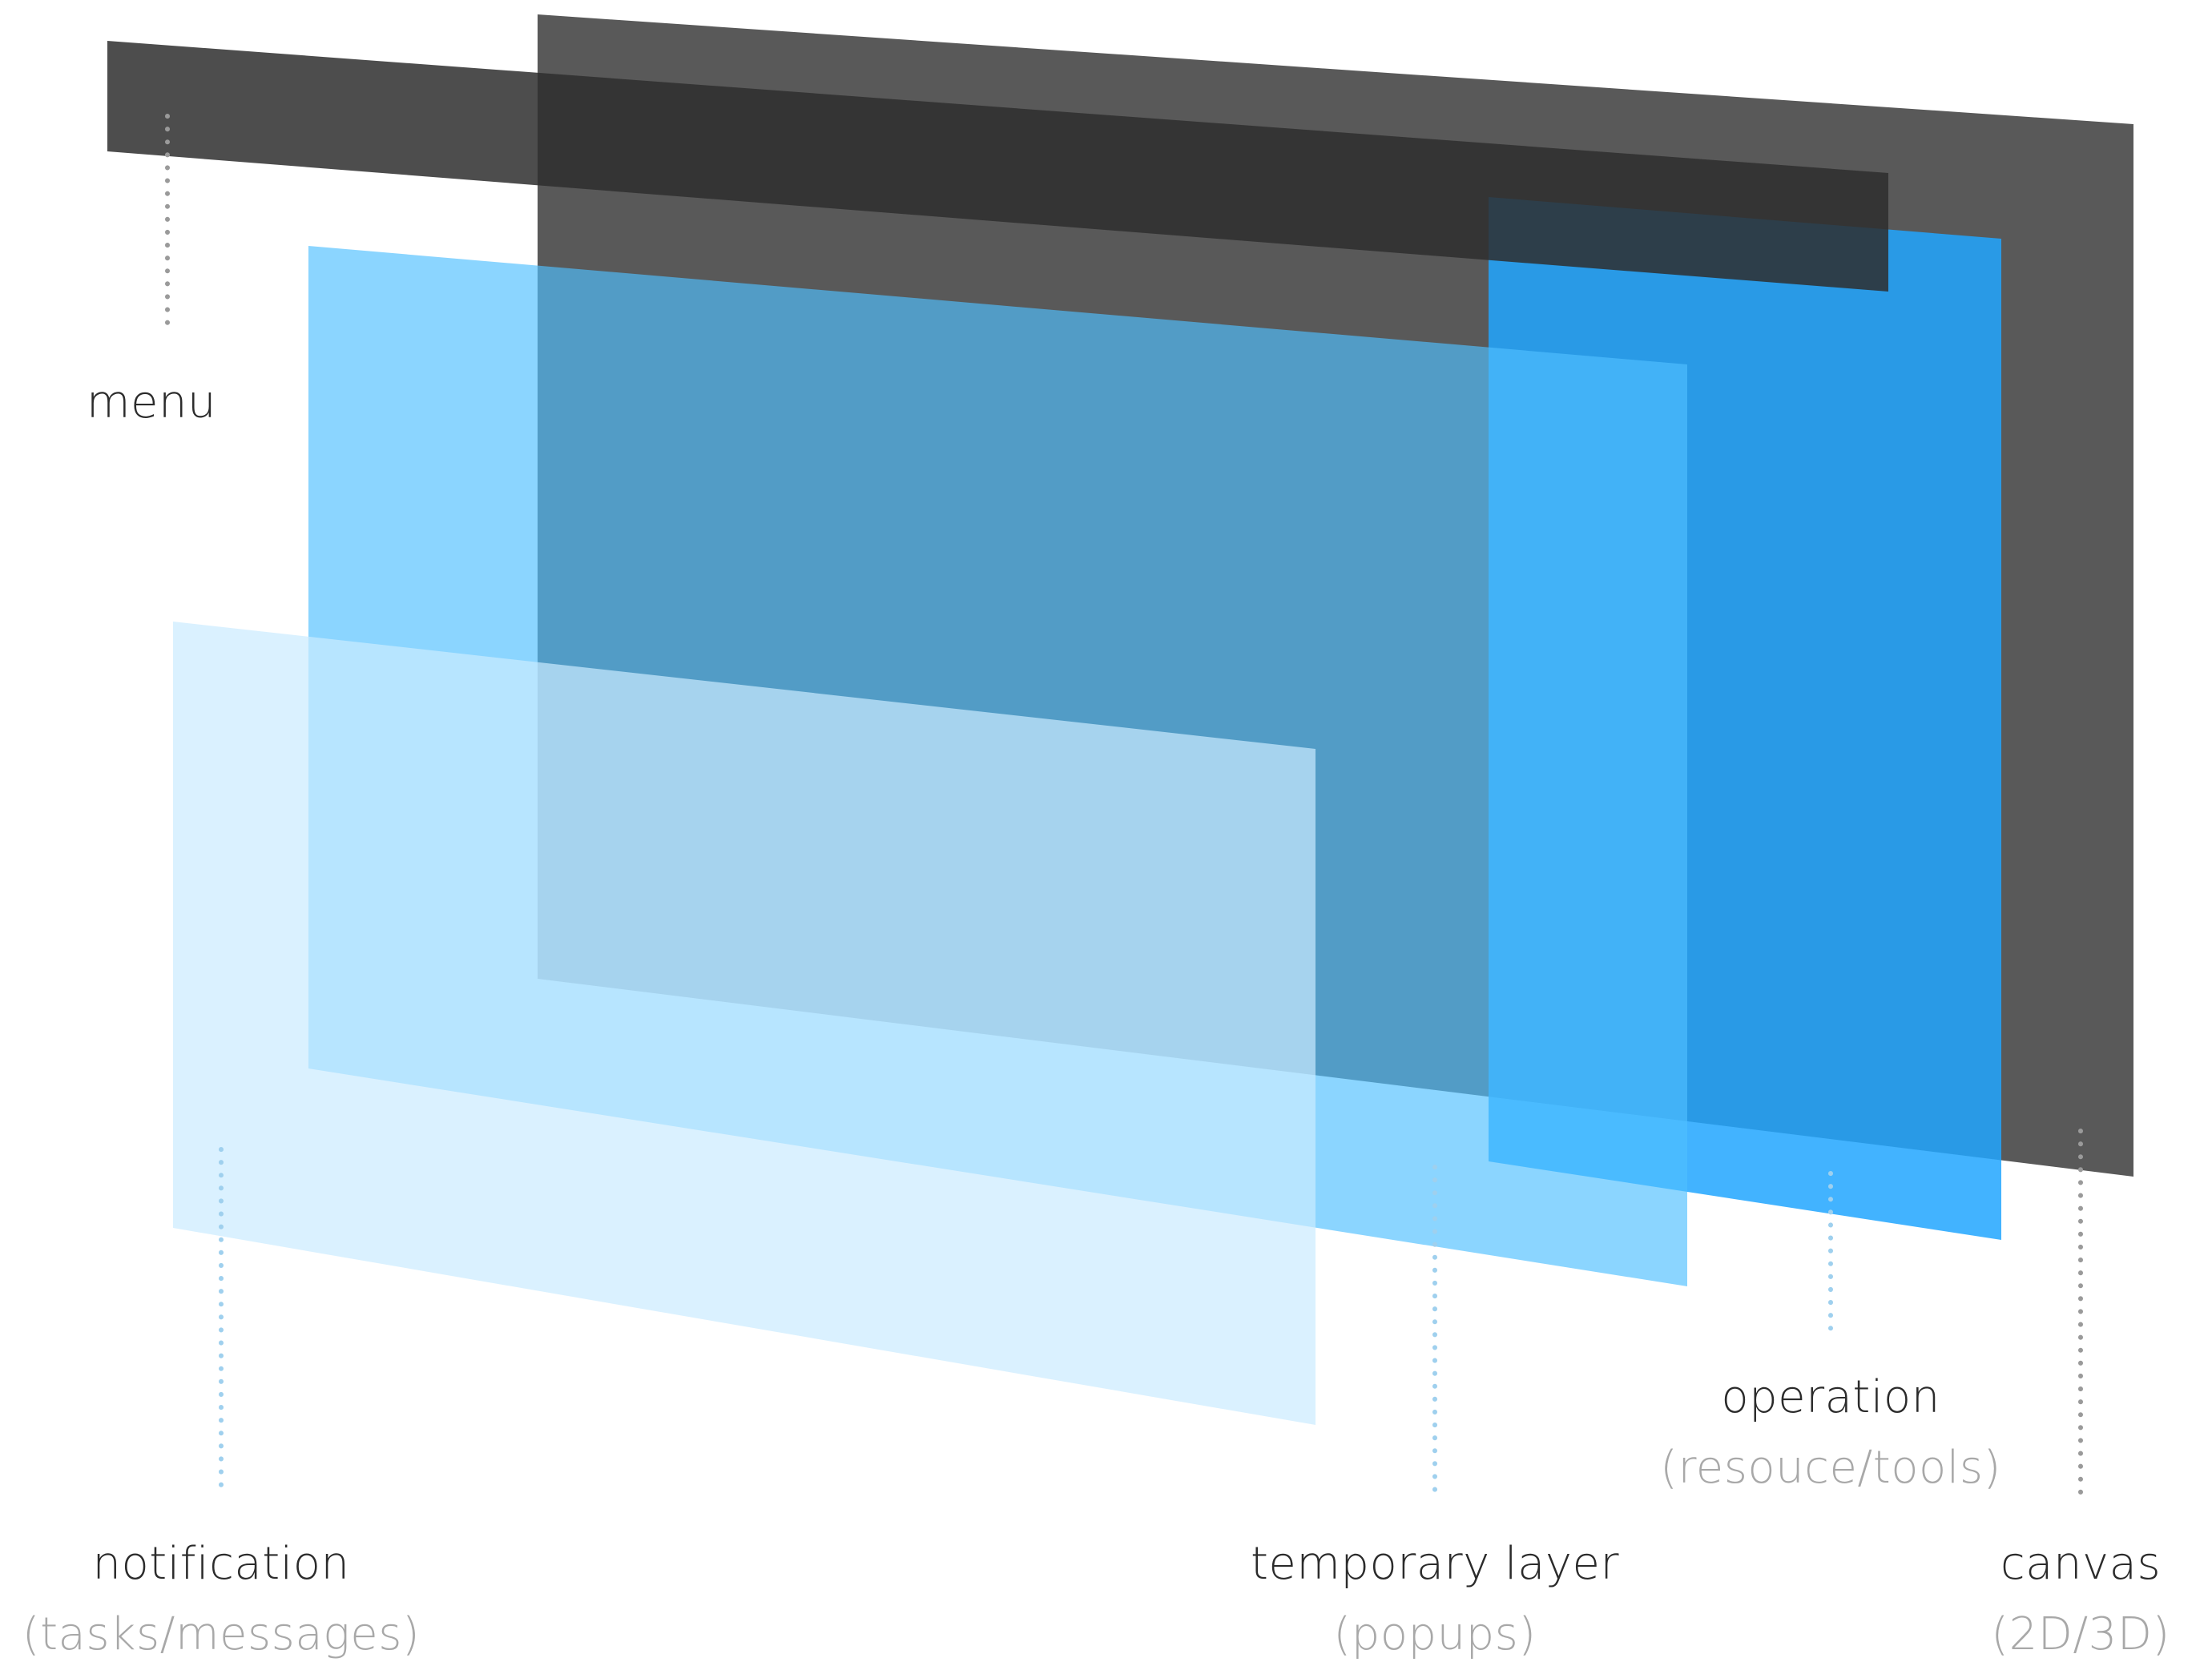 This screenshot has height=1662, width=2212. Describe the element at coordinates (151, 403) in the screenshot. I see `menu-label: menu` at that location.